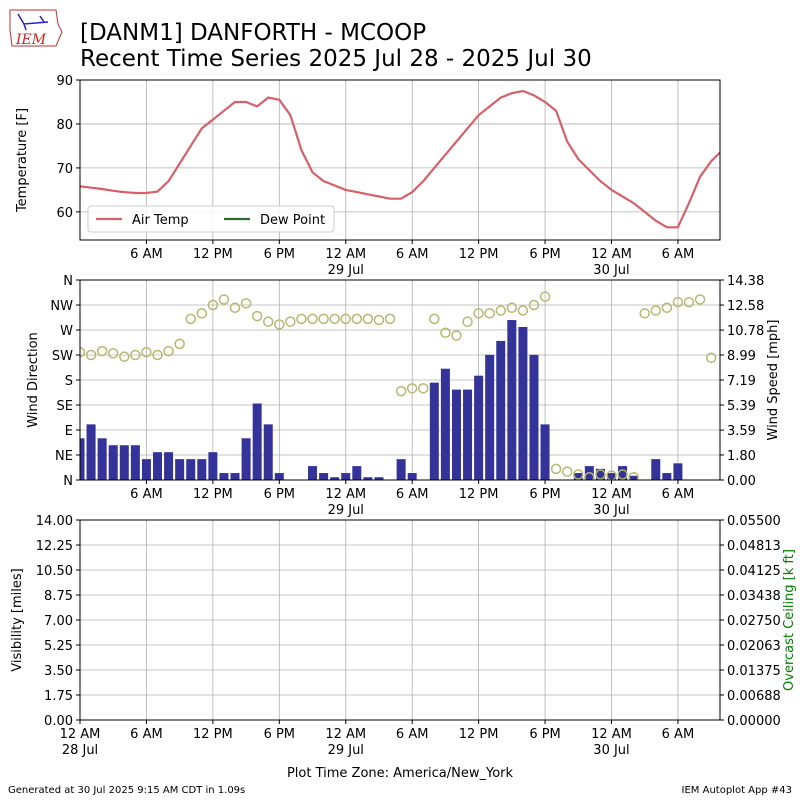 This screenshot has height=800, width=800. Describe the element at coordinates (292, 220) in the screenshot. I see `legend-label: Dew Point` at that location.